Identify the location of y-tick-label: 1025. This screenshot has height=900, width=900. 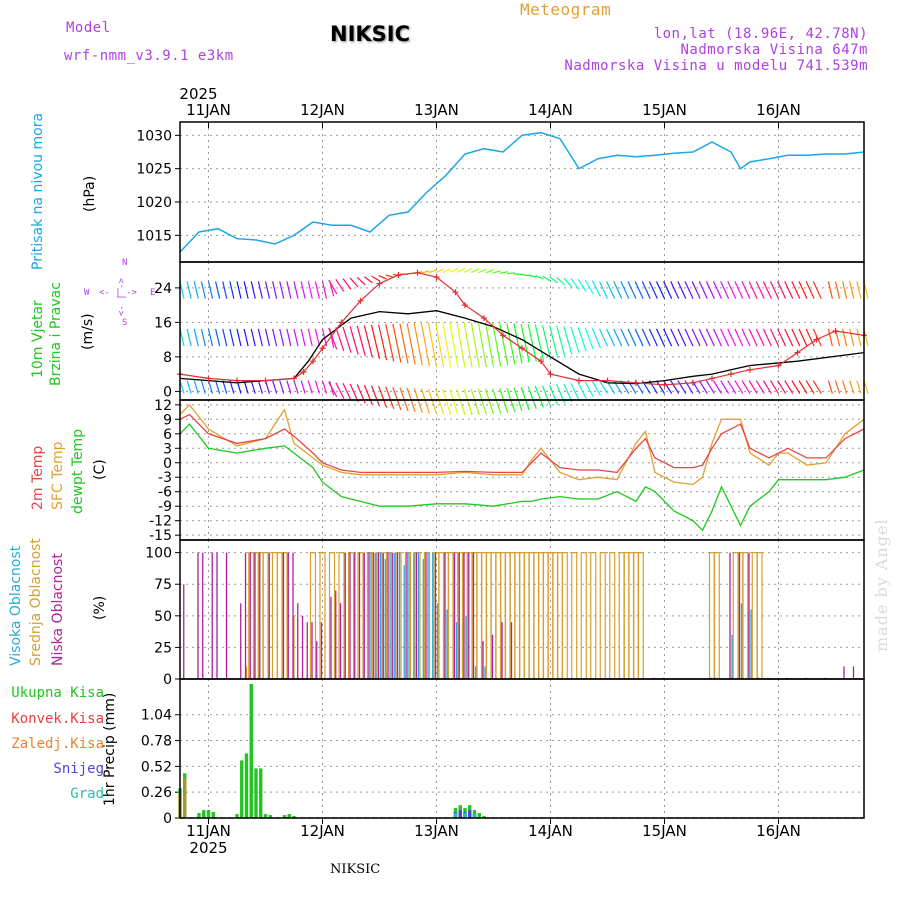
(154, 170).